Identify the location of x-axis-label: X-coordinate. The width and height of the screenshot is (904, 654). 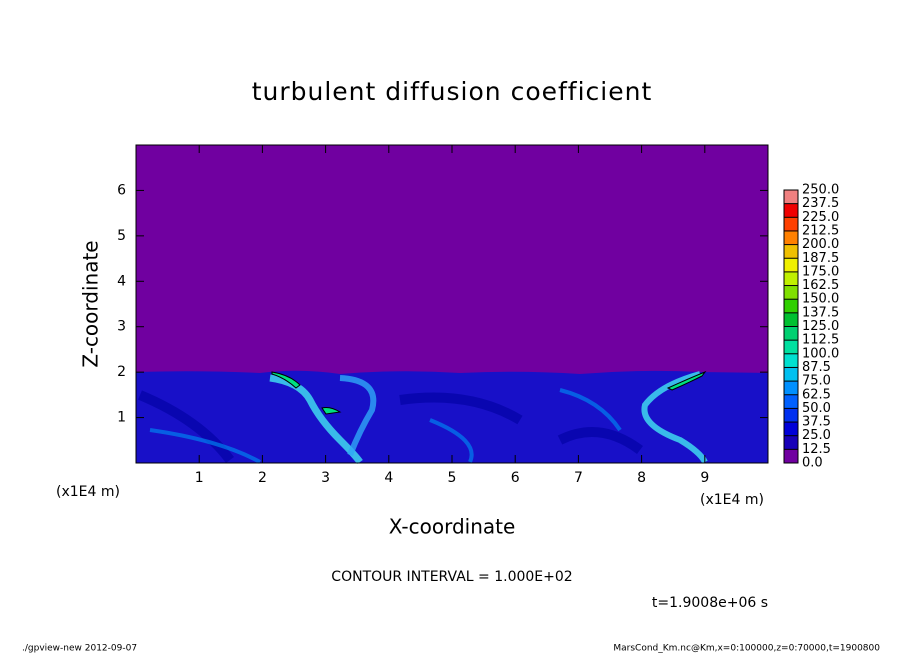
(452, 527).